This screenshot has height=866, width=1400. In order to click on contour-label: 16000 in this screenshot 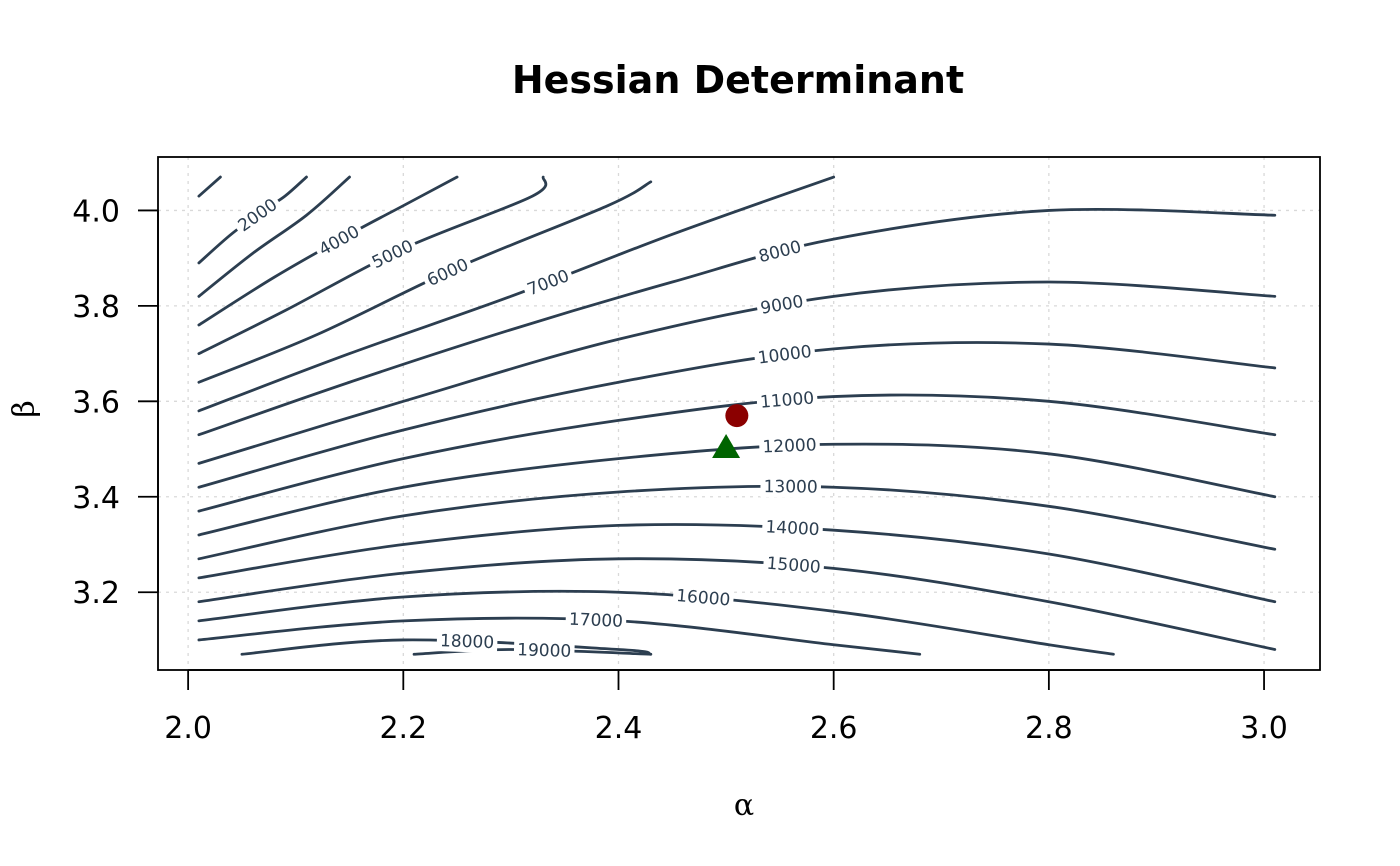, I will do `click(703, 598)`.